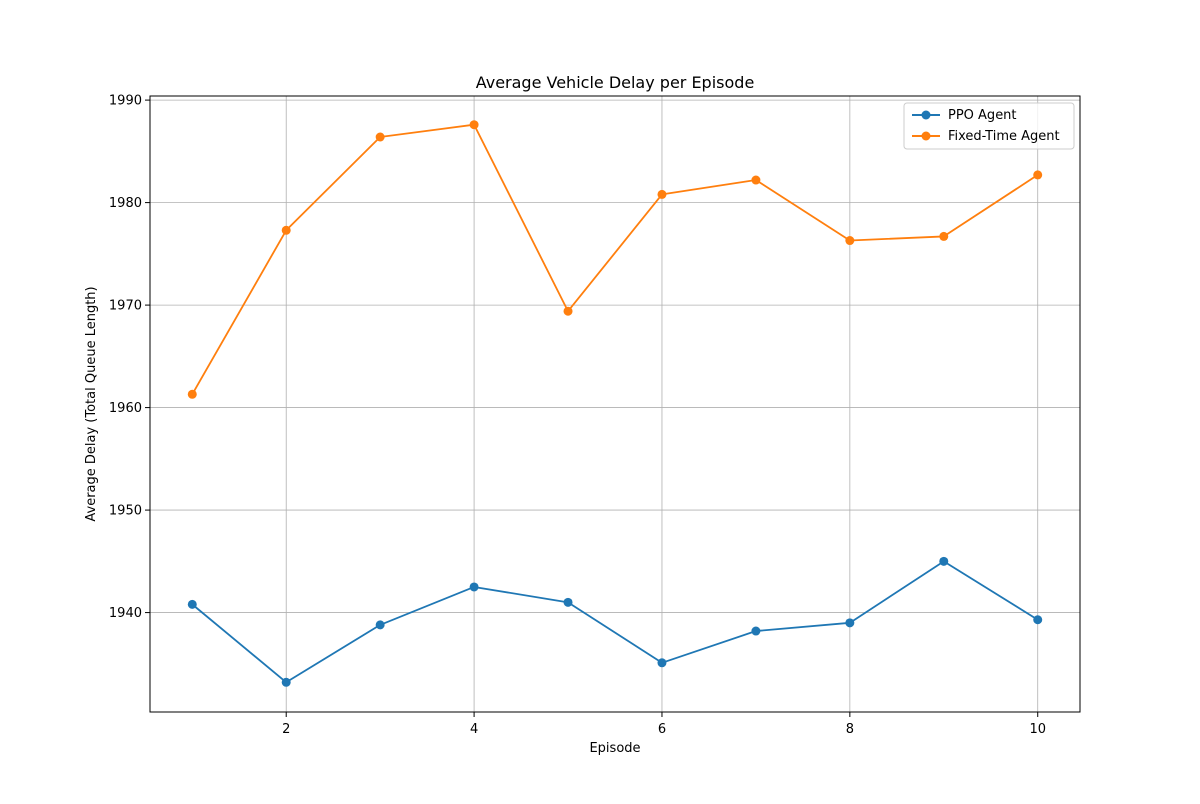  Describe the element at coordinates (662, 729) in the screenshot. I see `x-tick-label: 6` at that location.